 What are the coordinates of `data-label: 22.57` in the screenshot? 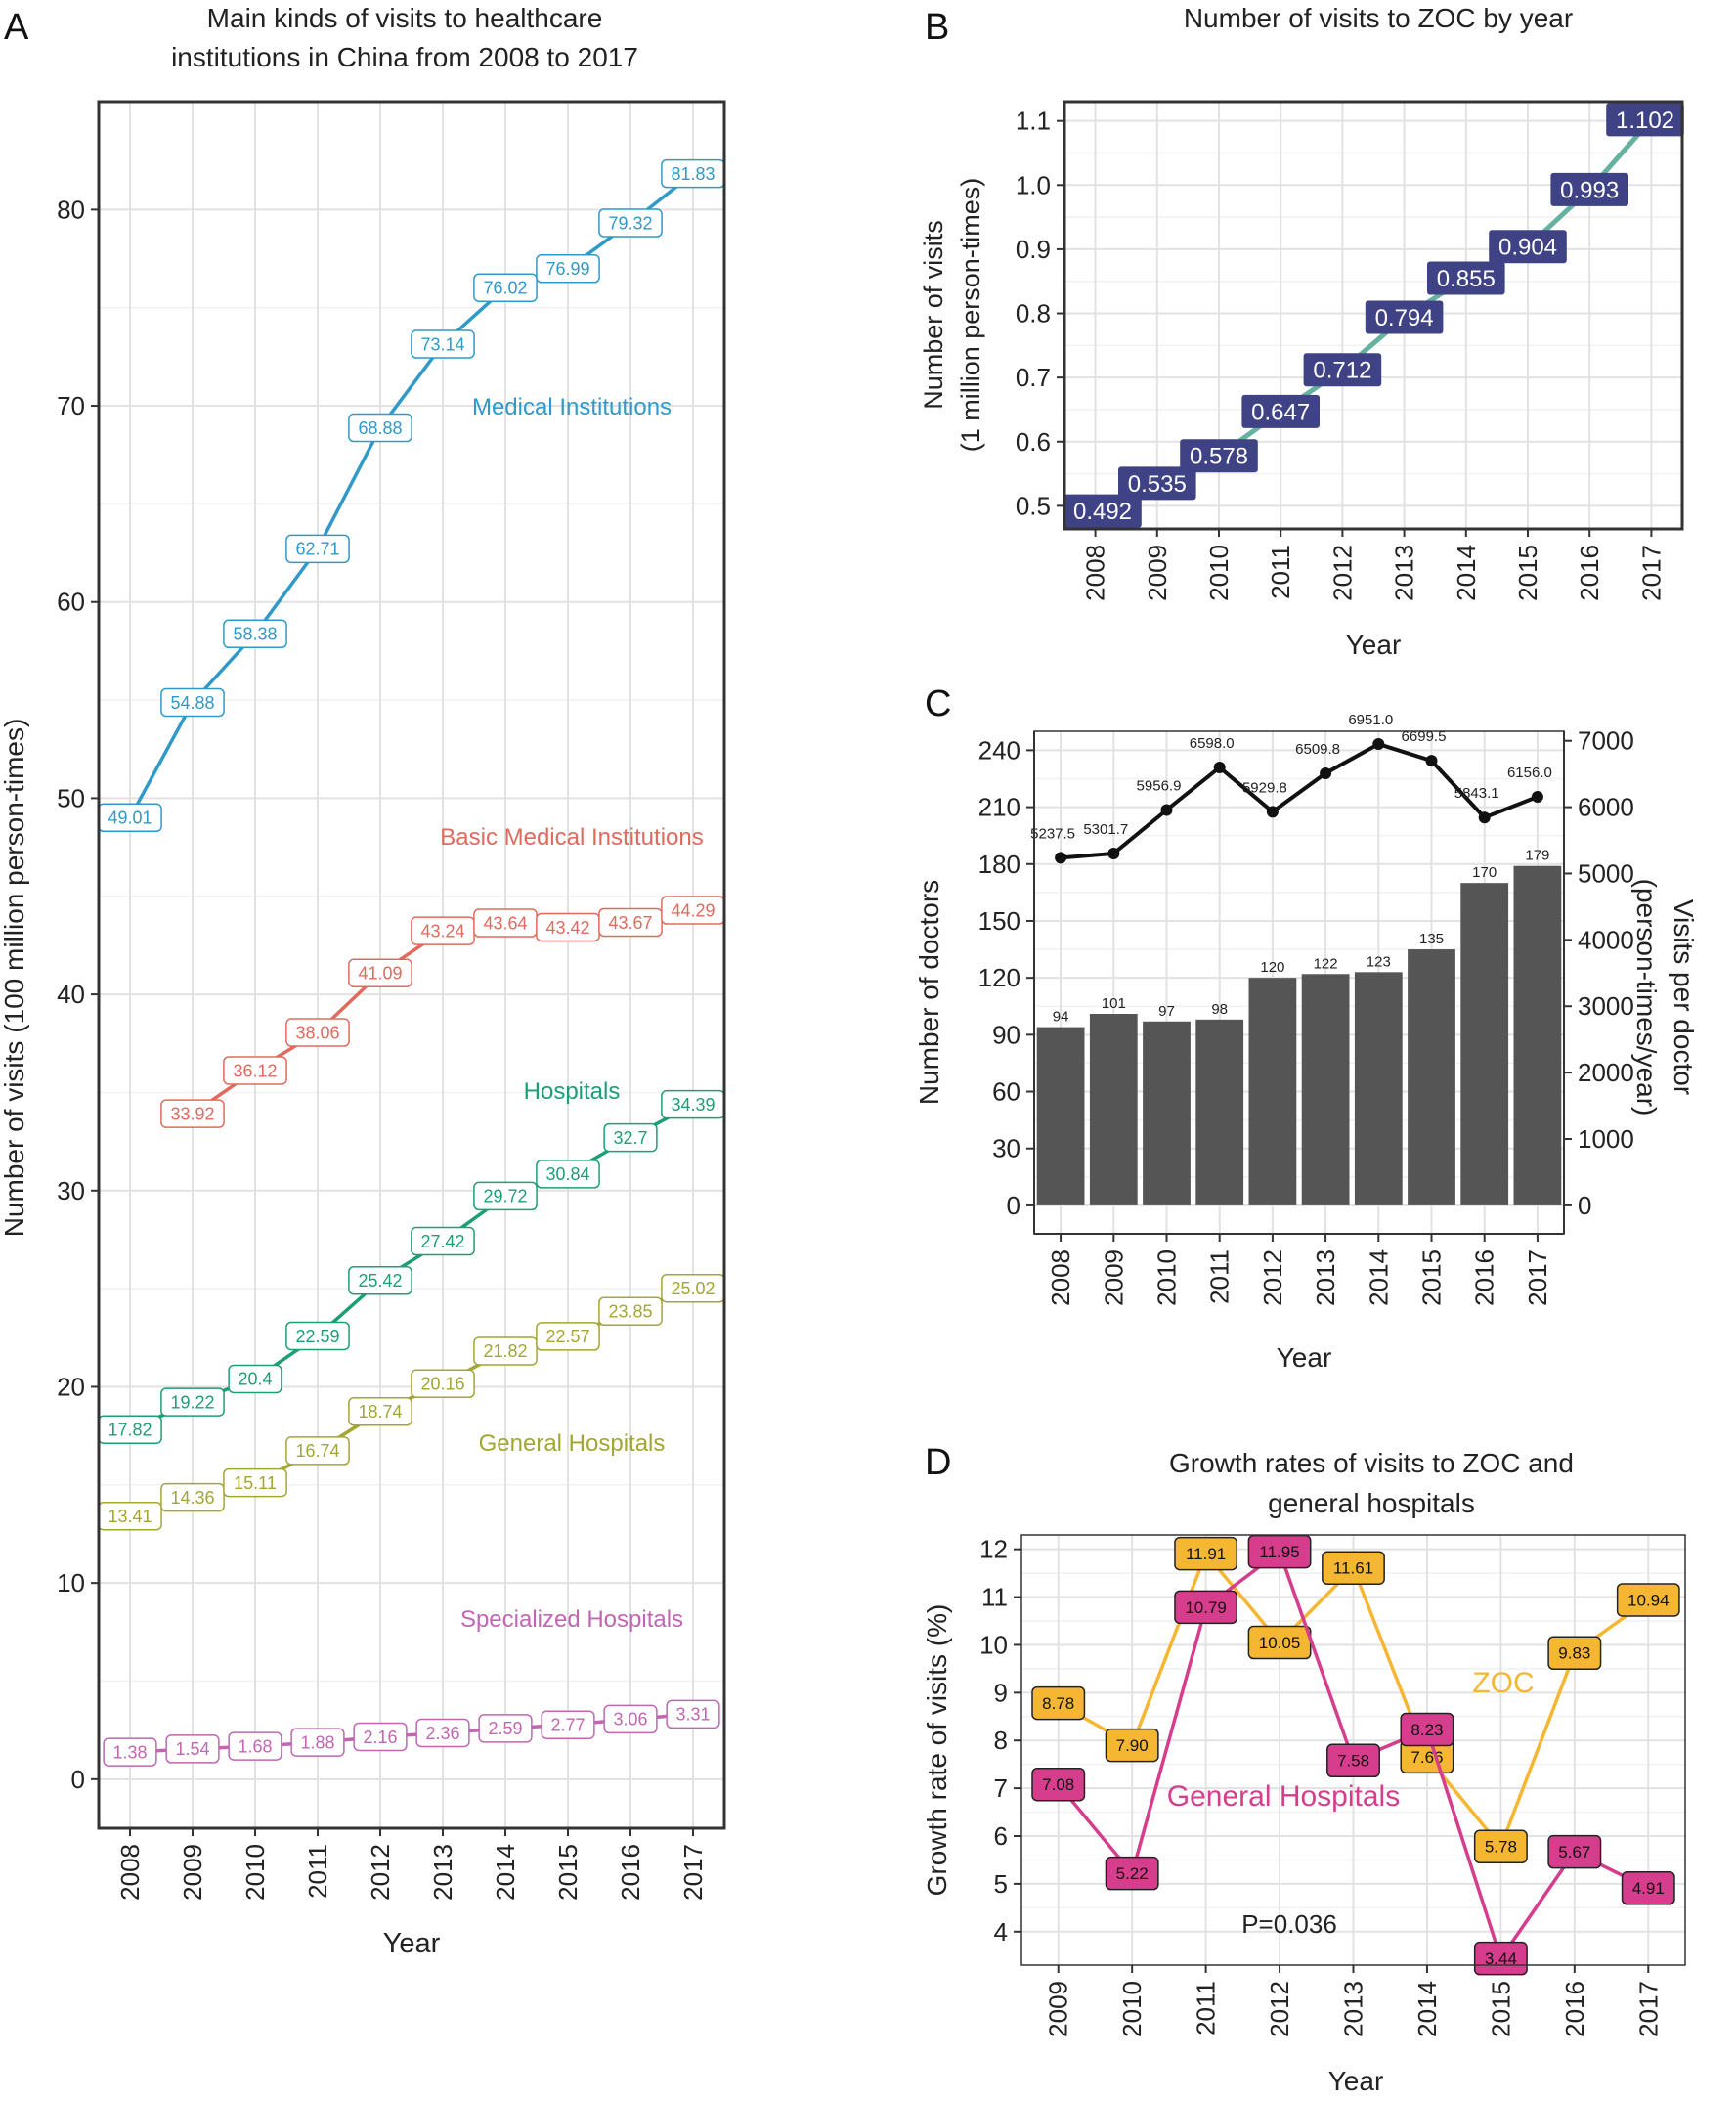 It's located at (568, 1336).